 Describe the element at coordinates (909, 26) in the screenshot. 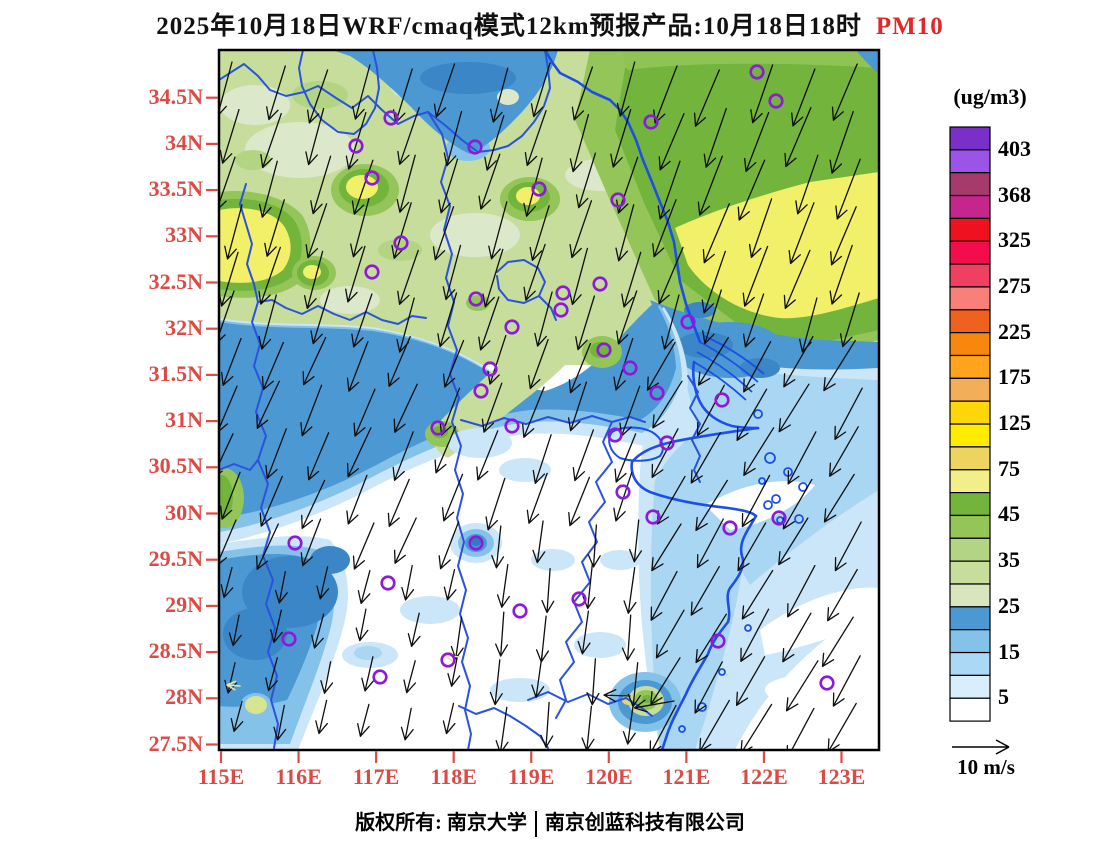

I see `species-label: PM10` at that location.